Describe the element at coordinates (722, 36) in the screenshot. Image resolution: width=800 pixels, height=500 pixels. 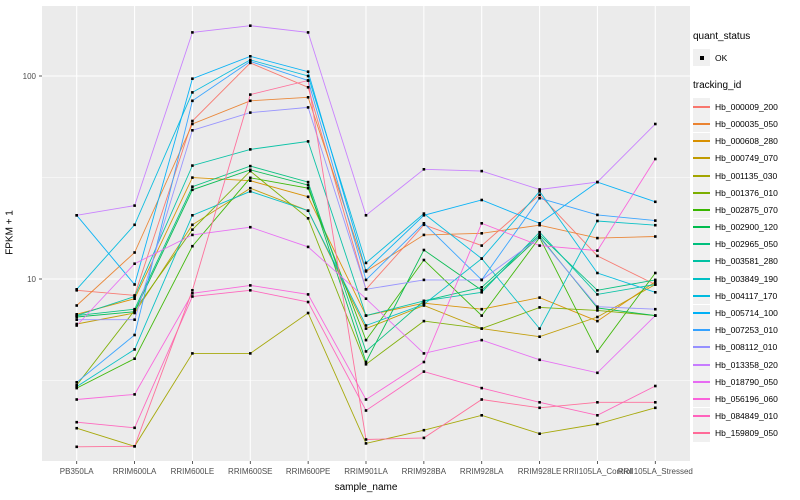
I see `legend-title-quant-status: quant_status` at that location.